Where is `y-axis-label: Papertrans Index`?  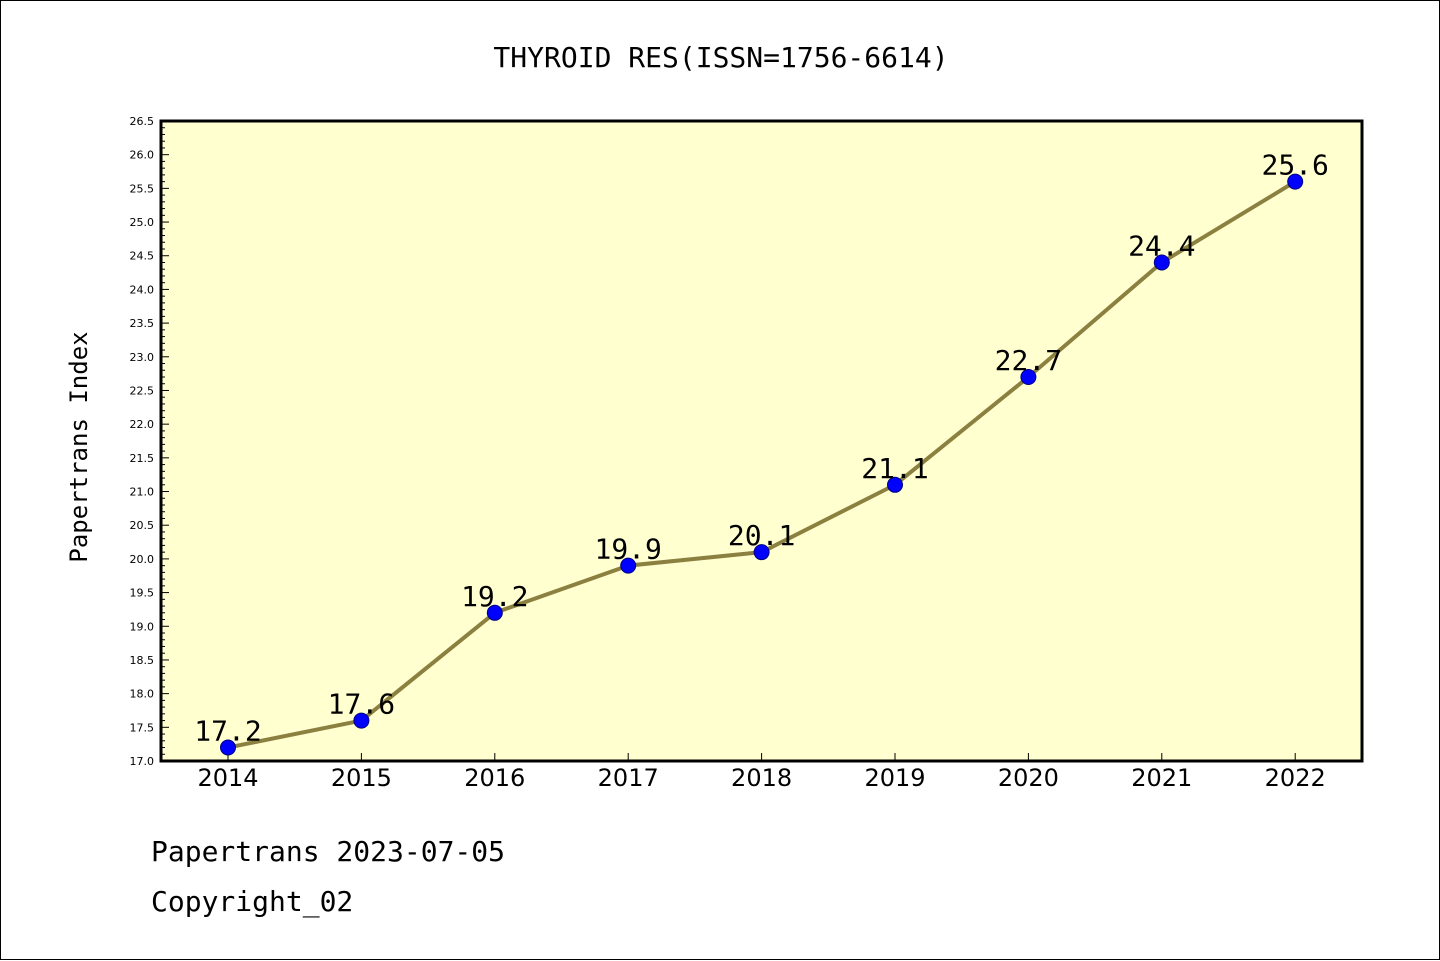
y-axis-label: Papertrans Index is located at coordinates (79, 446).